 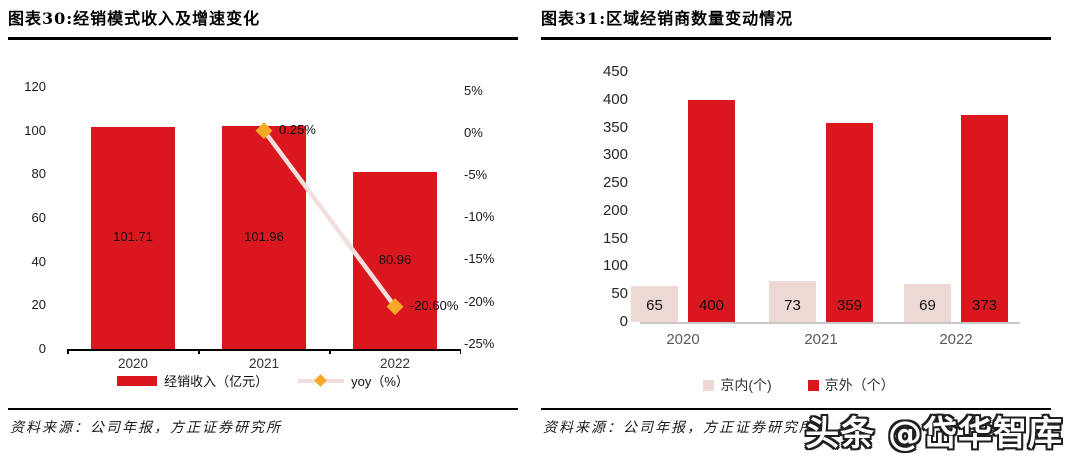 I want to click on legend-item: 经销收入（亿元）, so click(x=192, y=380).